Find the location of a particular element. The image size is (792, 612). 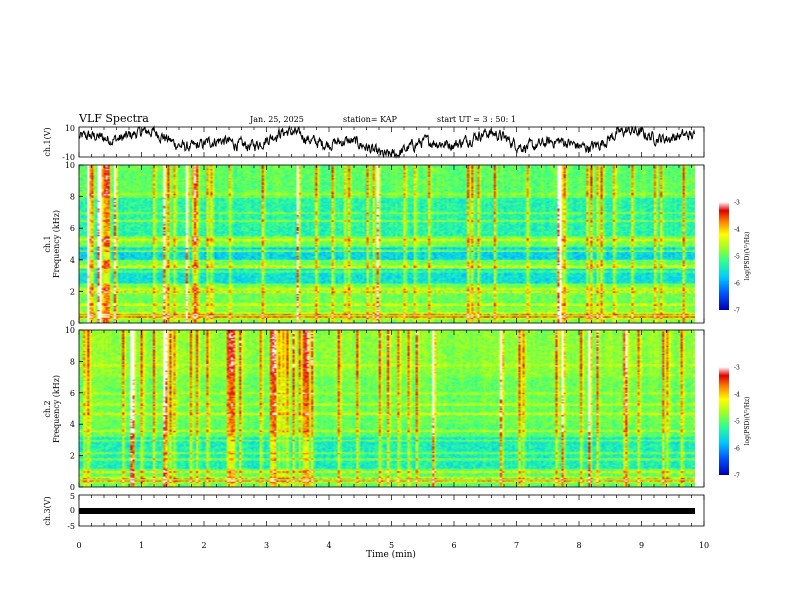

figure-title: VLF Spectra is located at coordinates (113, 118).